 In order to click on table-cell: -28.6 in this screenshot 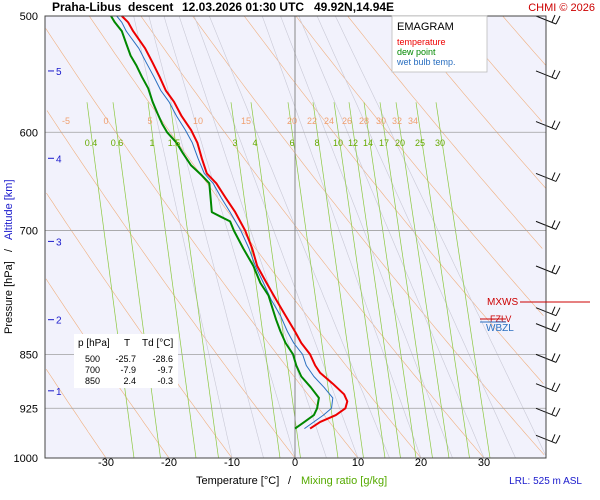, I will do `click(162, 359)`.